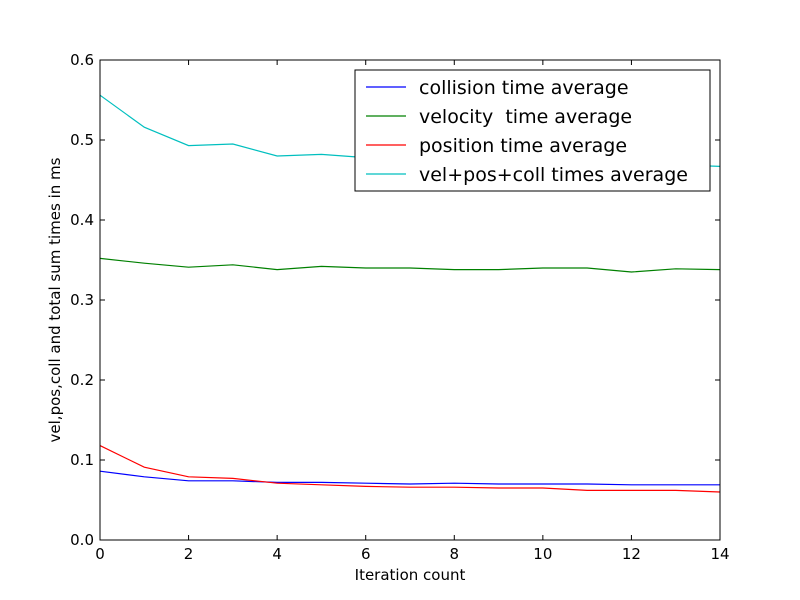 Image resolution: width=800 pixels, height=600 pixels. What do you see at coordinates (525, 117) in the screenshot?
I see `legend-label-2: velocity time average` at bounding box center [525, 117].